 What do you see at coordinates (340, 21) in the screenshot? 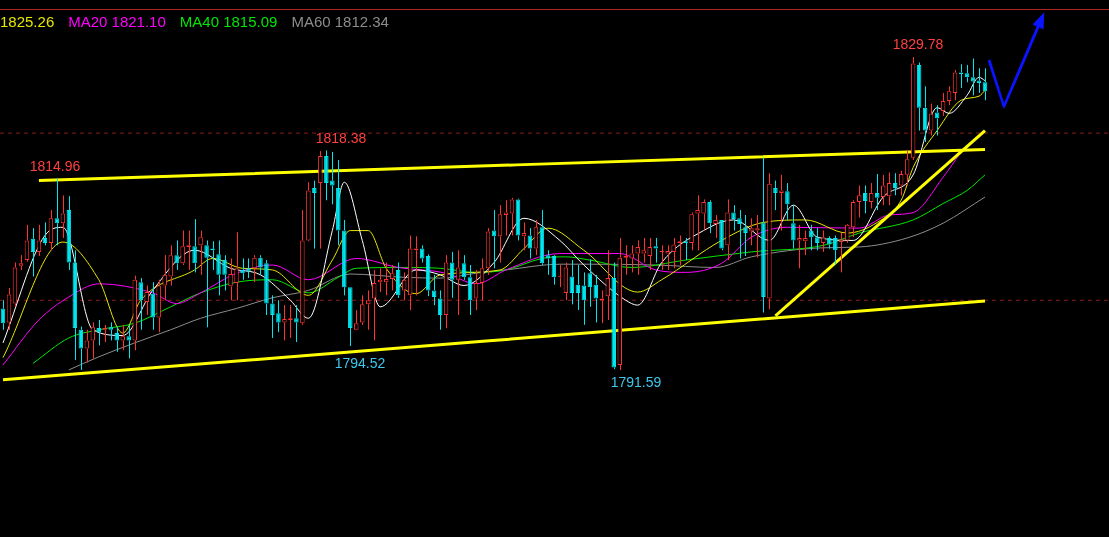
I see `text: MA60 1812.34` at bounding box center [340, 21].